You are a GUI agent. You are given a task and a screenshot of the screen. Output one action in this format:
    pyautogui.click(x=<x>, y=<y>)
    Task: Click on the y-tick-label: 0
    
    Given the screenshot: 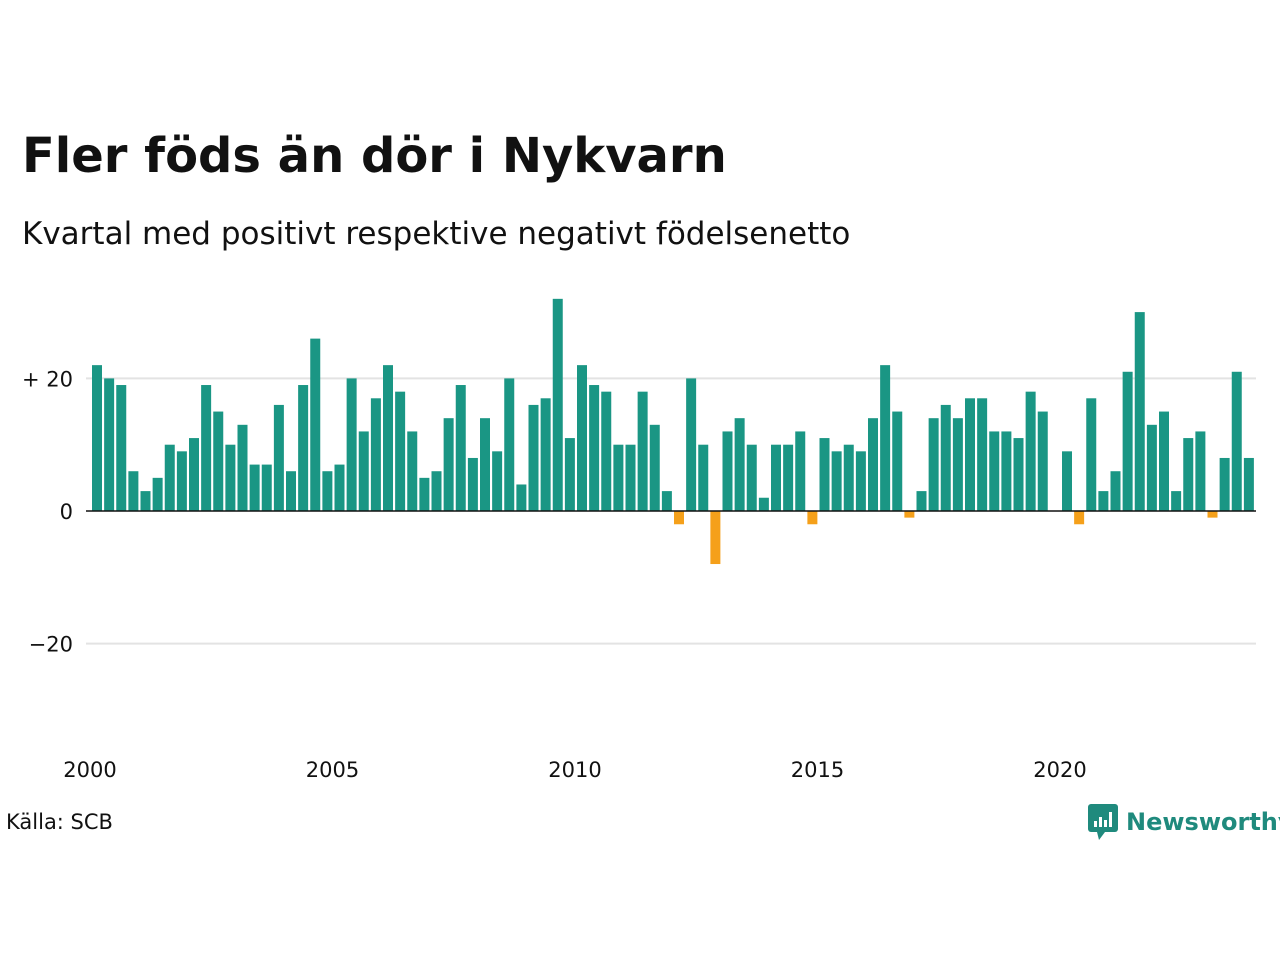 What is the action you would take?
    pyautogui.click(x=66, y=512)
    